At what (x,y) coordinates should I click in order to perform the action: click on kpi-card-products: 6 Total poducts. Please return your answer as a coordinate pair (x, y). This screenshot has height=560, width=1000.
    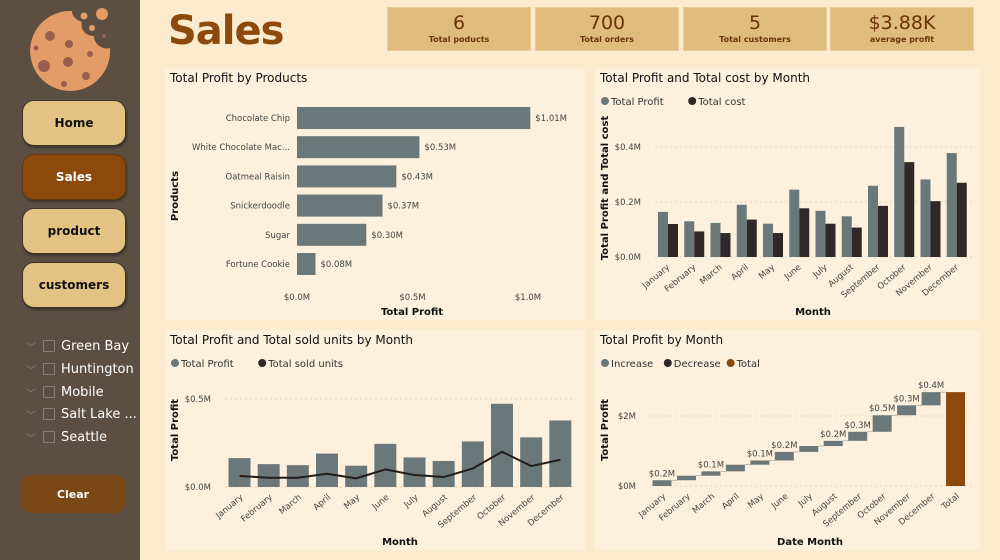
    Looking at the image, I should click on (459, 29).